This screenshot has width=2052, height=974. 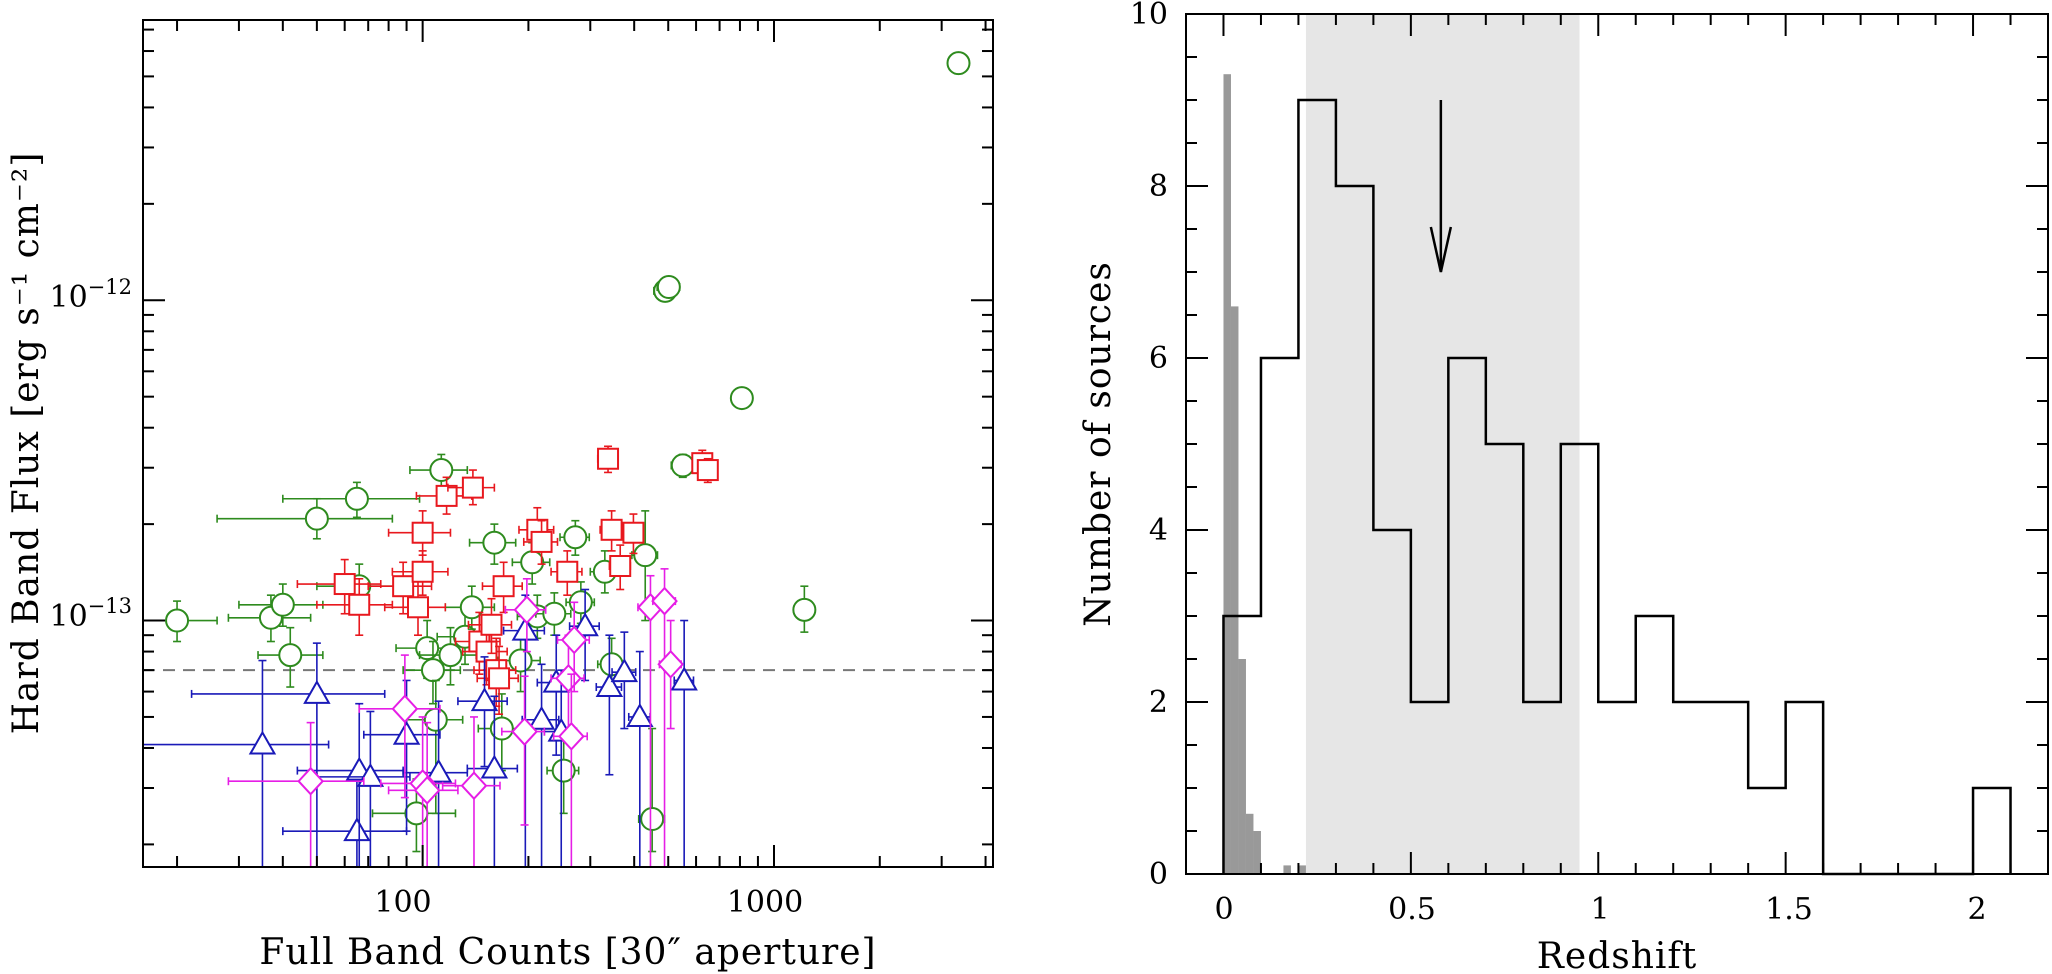 I want to click on right-y-tick-label-2: 2, so click(x=1158, y=702).